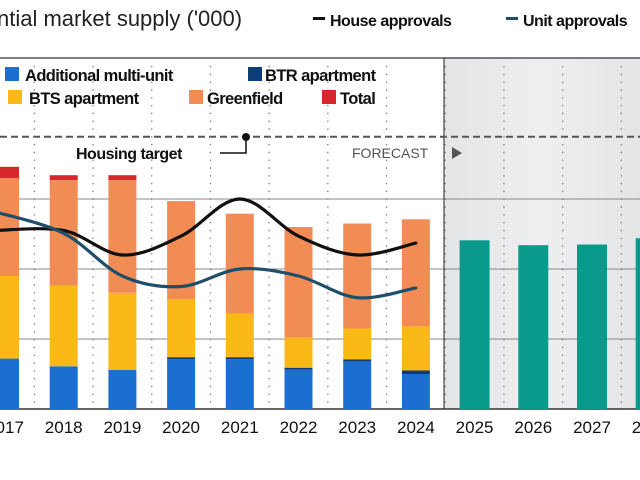  Describe the element at coordinates (298, 368) in the screenshot. I see `bar-btr-apartment-2022` at that location.